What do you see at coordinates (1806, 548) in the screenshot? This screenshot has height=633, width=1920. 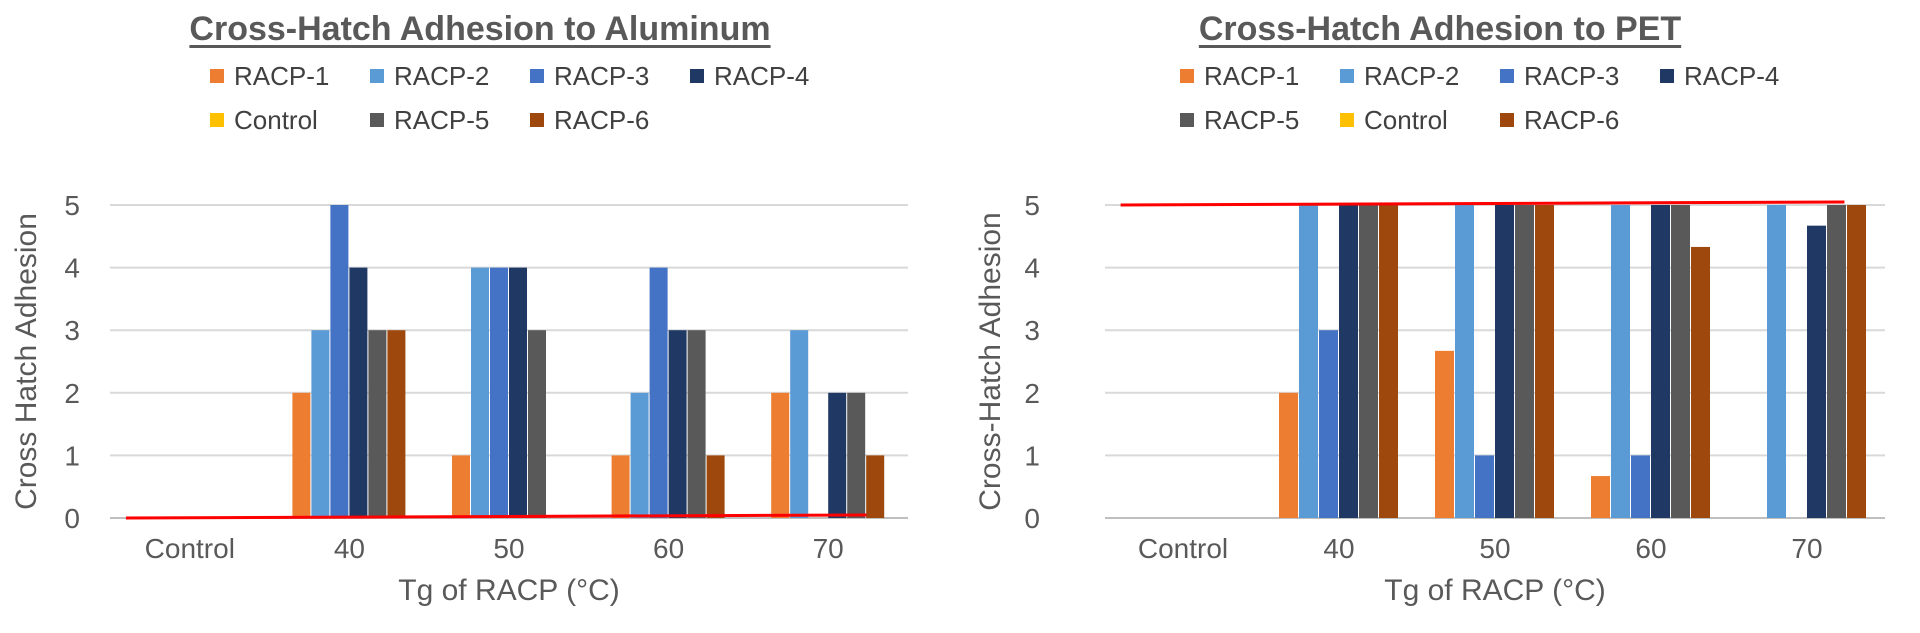 I see `x-tick-label: 70` at bounding box center [1806, 548].